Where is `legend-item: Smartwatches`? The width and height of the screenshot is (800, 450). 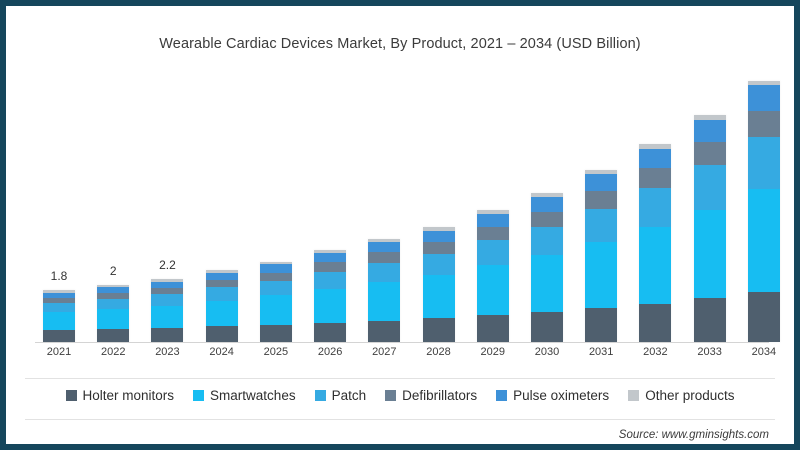 legend-item: Smartwatches is located at coordinates (244, 395).